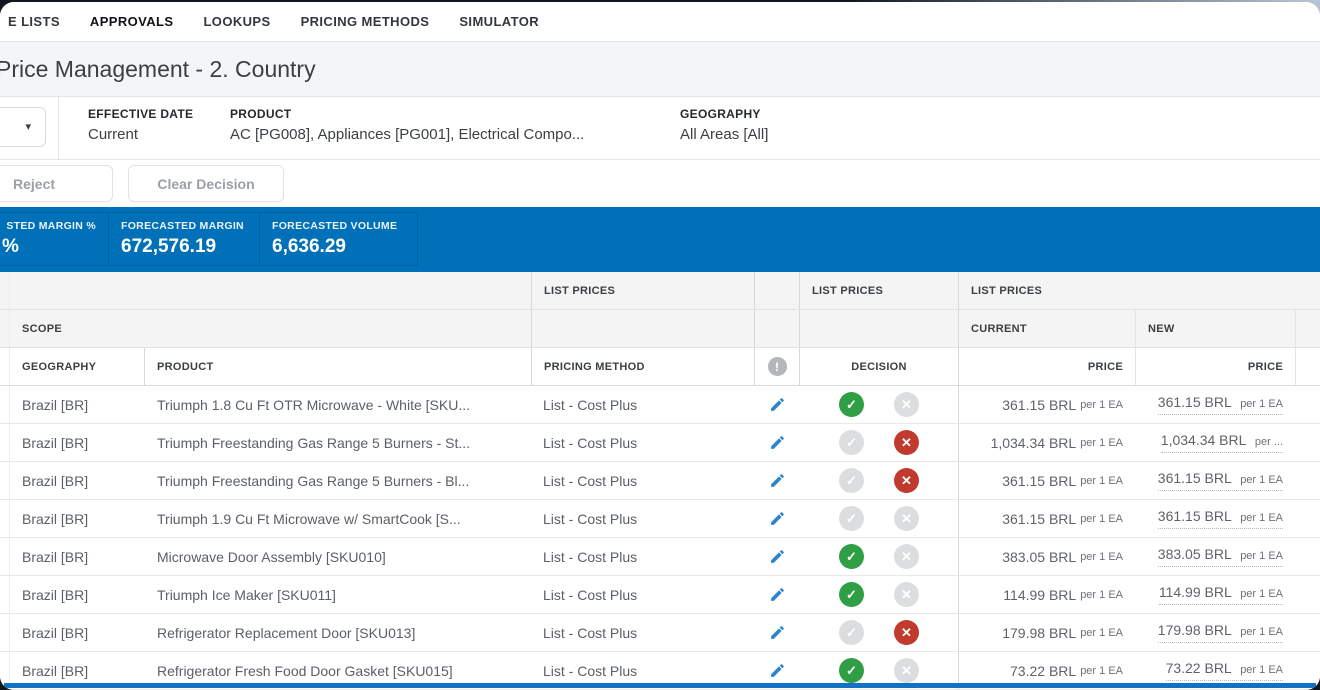 This screenshot has width=1320, height=690. I want to click on table-group-header-row: LIST PRICES LIST PRICES LIST PRICES, so click(660, 291).